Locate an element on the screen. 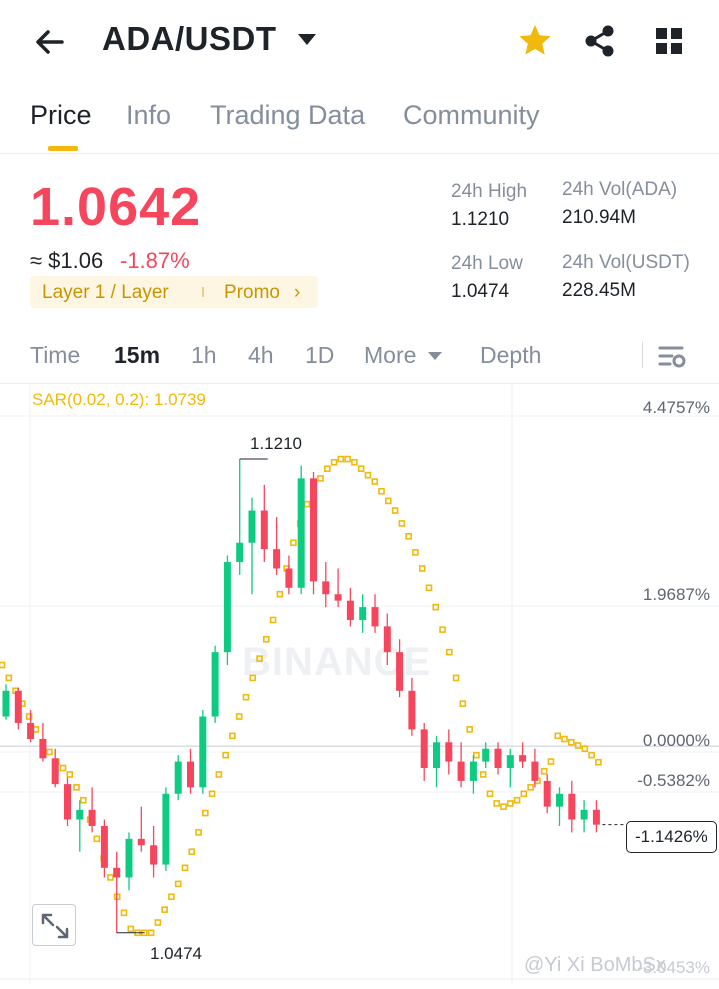 The width and height of the screenshot is (719, 989). depth-tab: Depth is located at coordinates (511, 355).